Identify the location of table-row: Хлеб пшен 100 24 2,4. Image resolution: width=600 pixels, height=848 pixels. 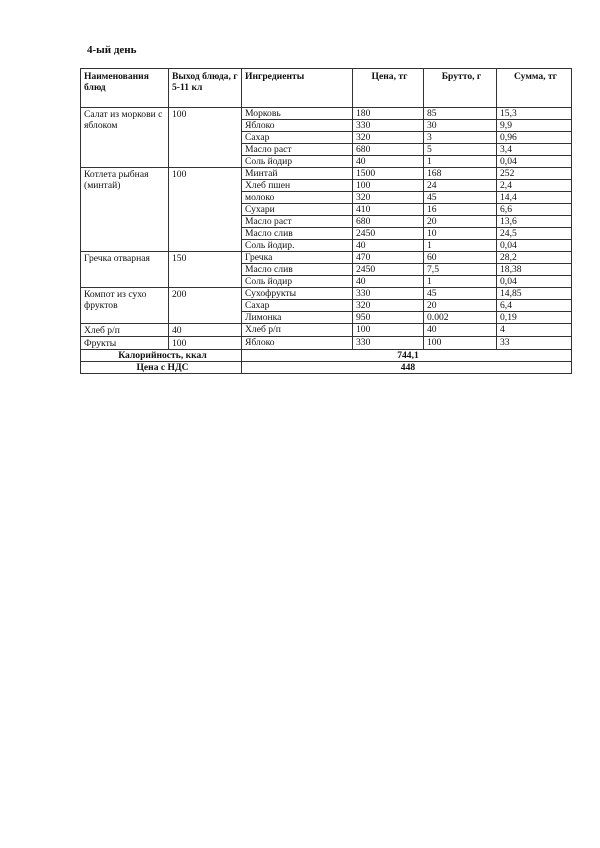
(326, 185).